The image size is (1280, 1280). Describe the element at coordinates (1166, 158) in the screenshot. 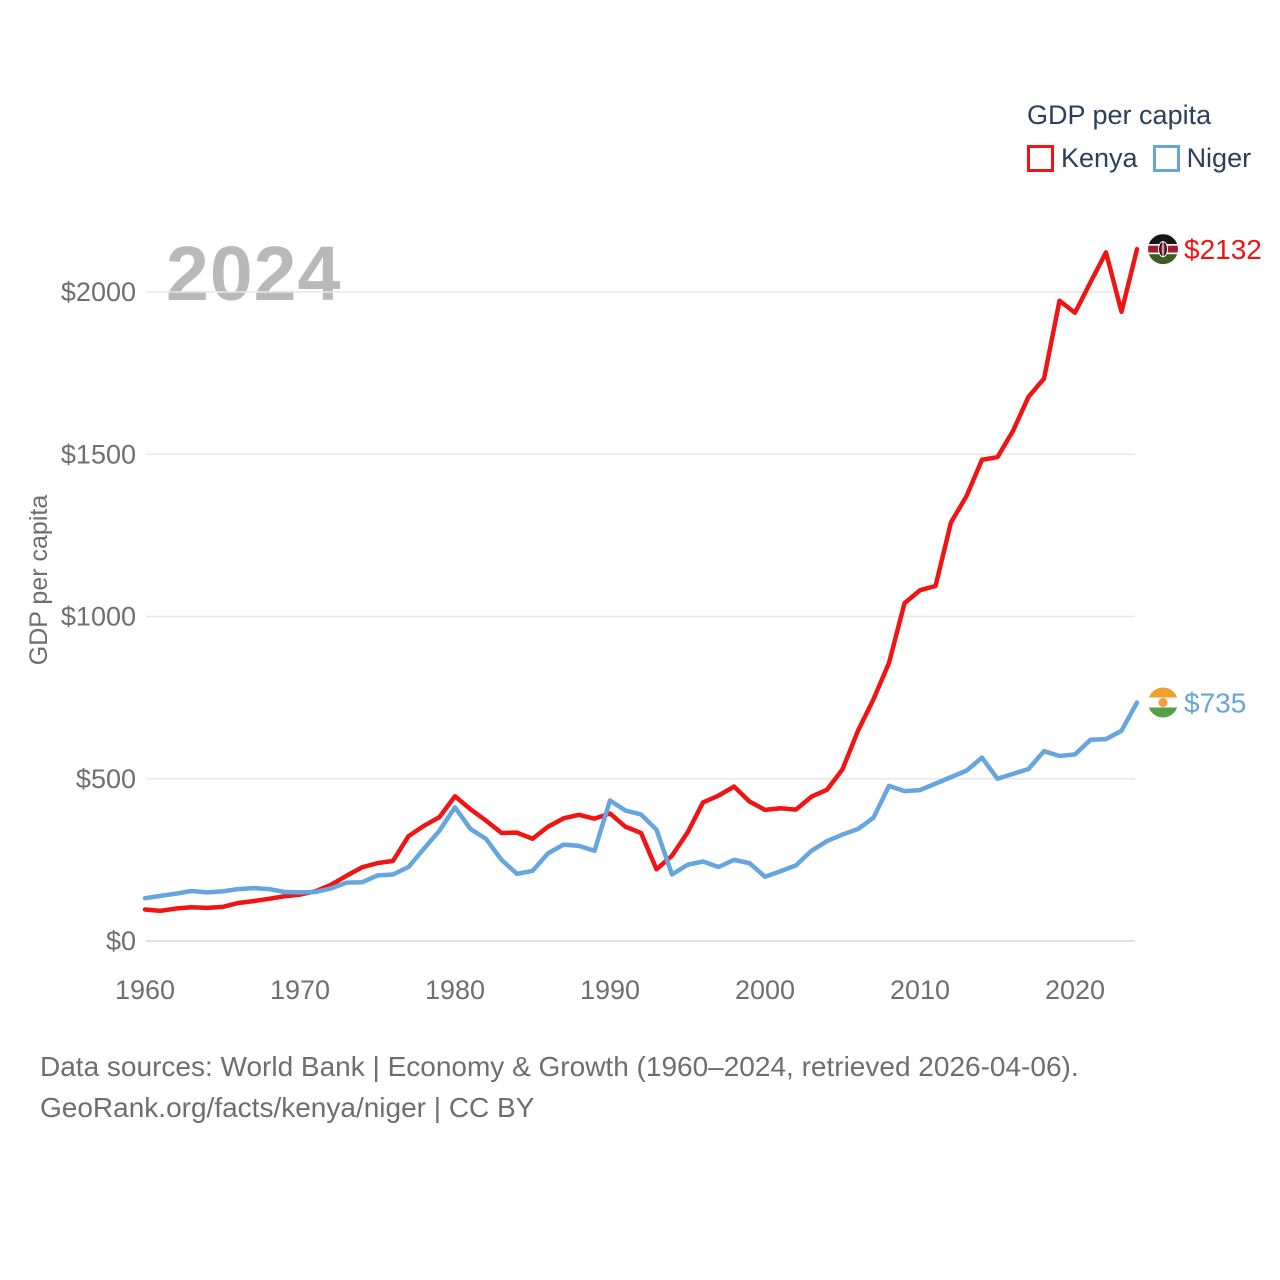

I see `niger-swatch-icon` at that location.